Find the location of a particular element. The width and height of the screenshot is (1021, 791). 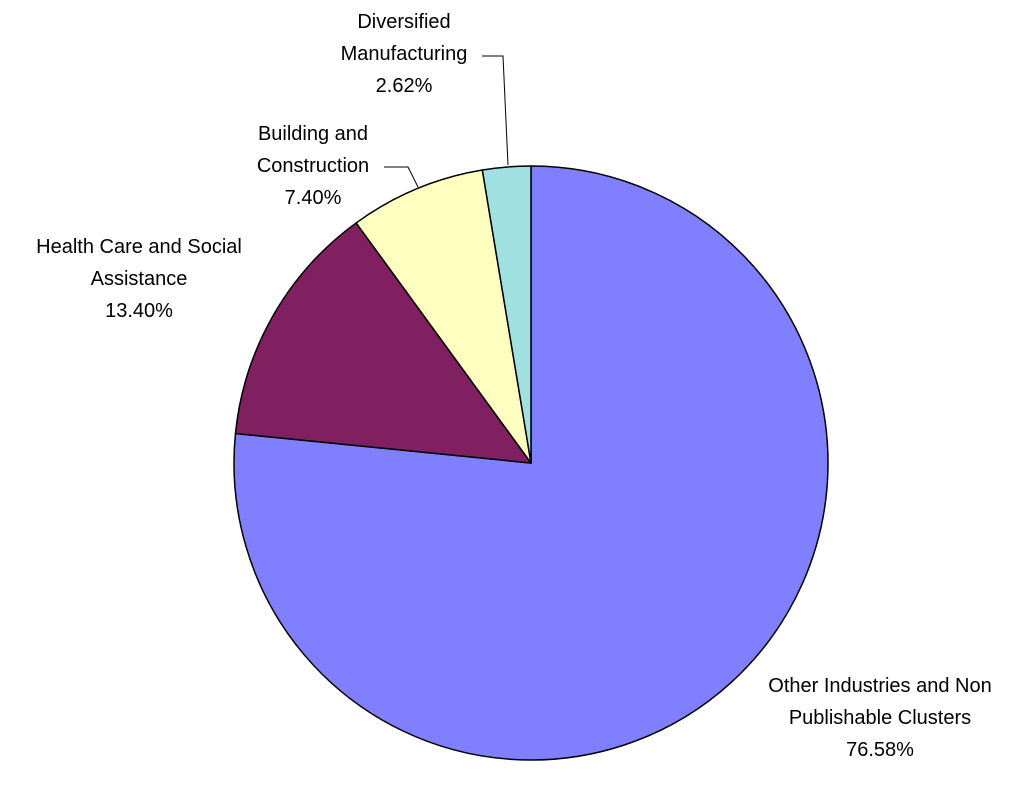

slice-name-label: Construction is located at coordinates (313, 166).